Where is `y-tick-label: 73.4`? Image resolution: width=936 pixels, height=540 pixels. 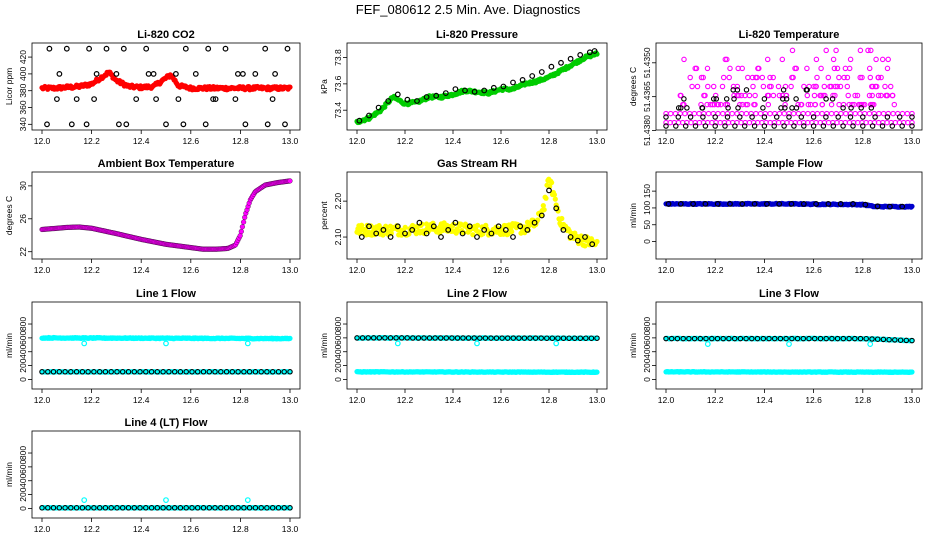 y-tick-label: 73.4 is located at coordinates (338, 110).